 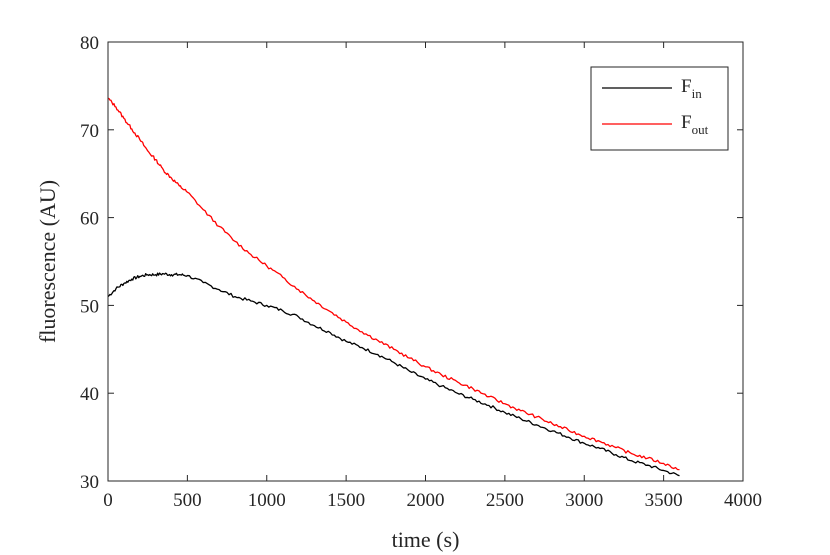 What do you see at coordinates (426, 500) in the screenshot?
I see `x-tick-label: 2000` at bounding box center [426, 500].